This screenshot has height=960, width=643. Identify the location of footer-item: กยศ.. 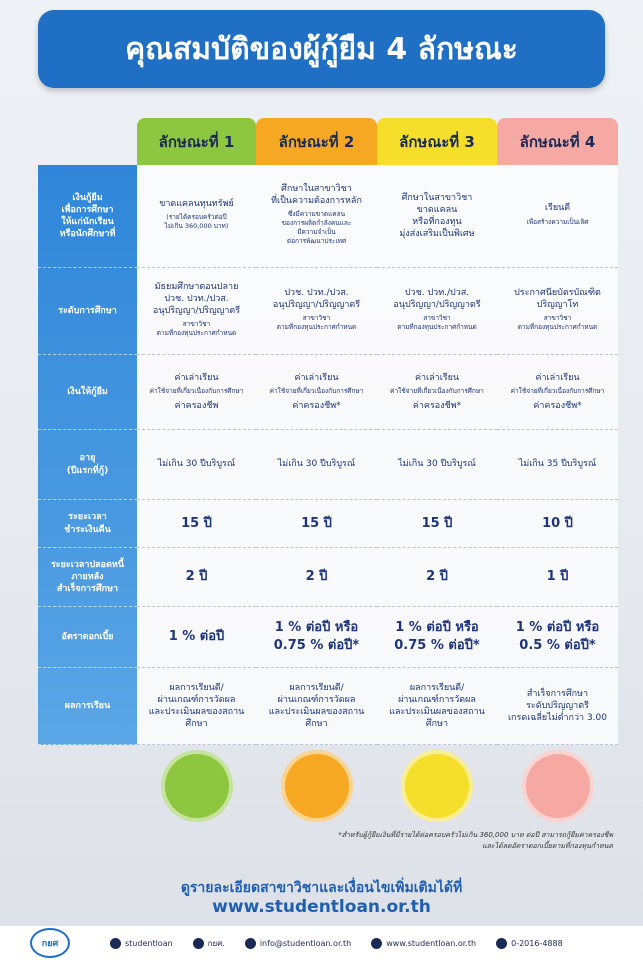
(208, 943).